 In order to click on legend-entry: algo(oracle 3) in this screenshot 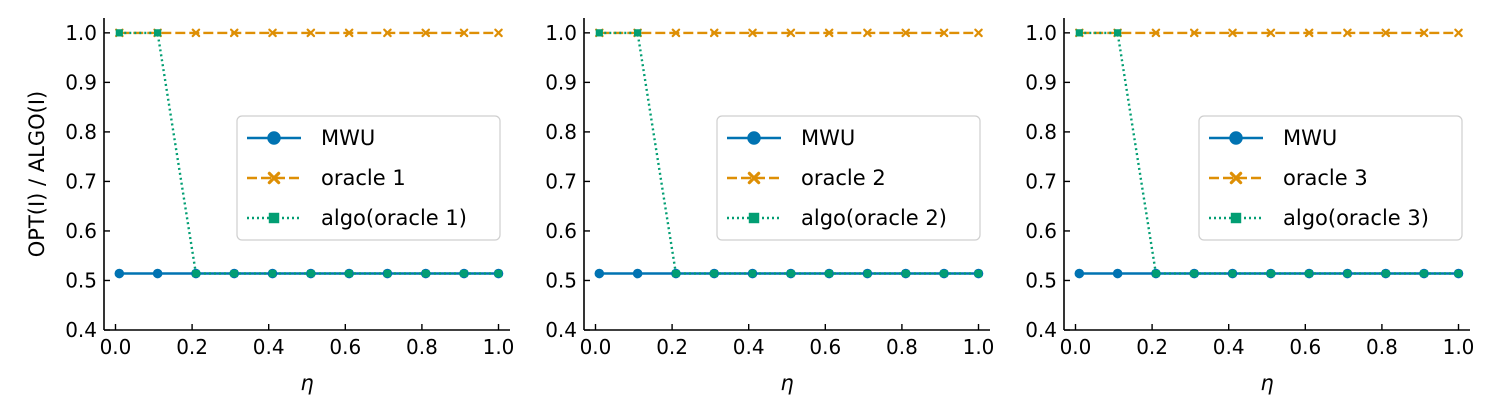, I will do `click(1319, 218)`.